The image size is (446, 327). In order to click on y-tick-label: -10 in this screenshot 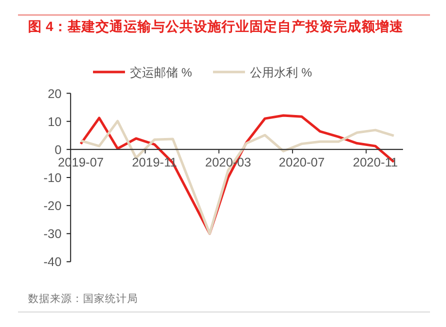, I will do `click(53, 178)`.